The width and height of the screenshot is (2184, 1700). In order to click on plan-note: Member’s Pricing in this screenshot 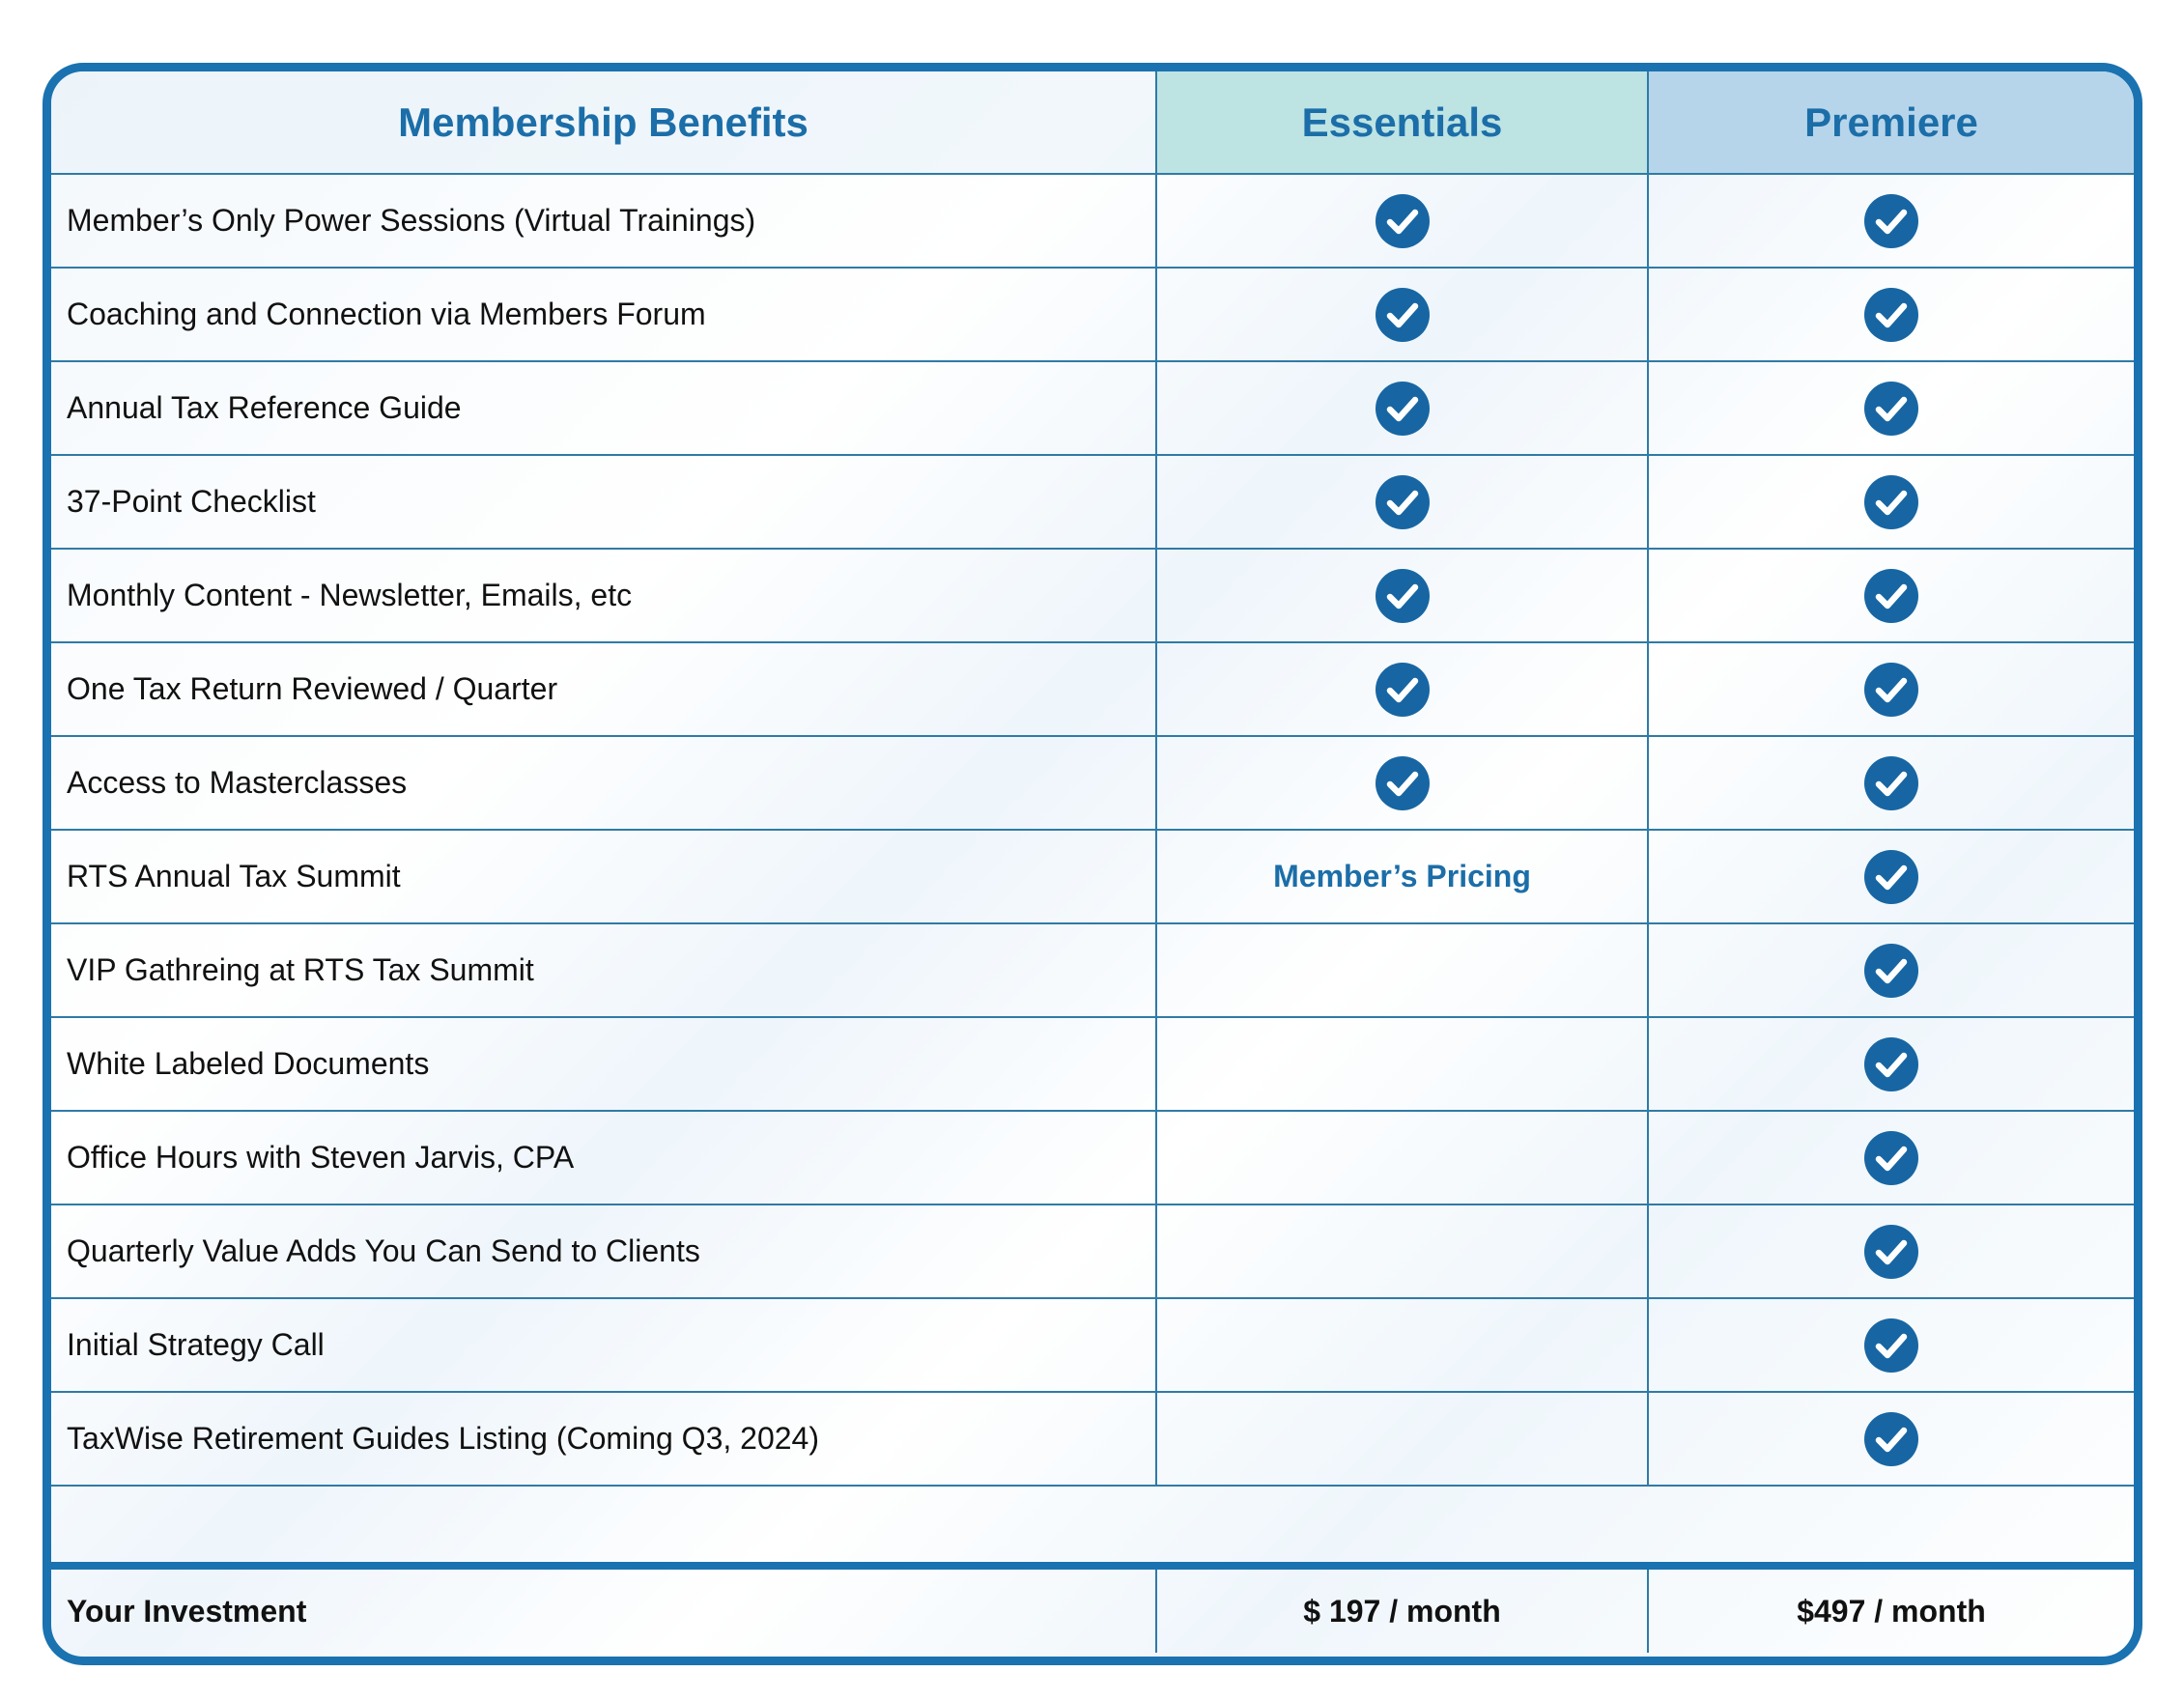, I will do `click(1402, 876)`.